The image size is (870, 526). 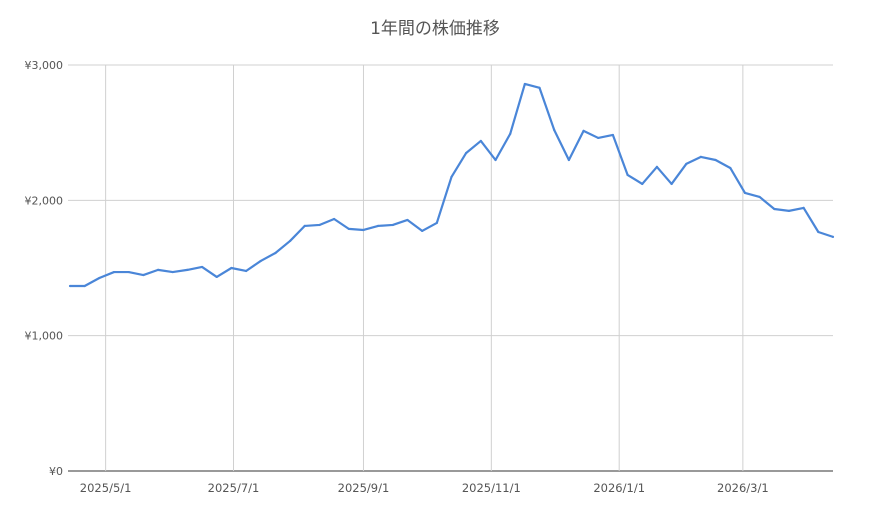 What do you see at coordinates (44, 336) in the screenshot?
I see `y-tick-label: ¥1,000` at bounding box center [44, 336].